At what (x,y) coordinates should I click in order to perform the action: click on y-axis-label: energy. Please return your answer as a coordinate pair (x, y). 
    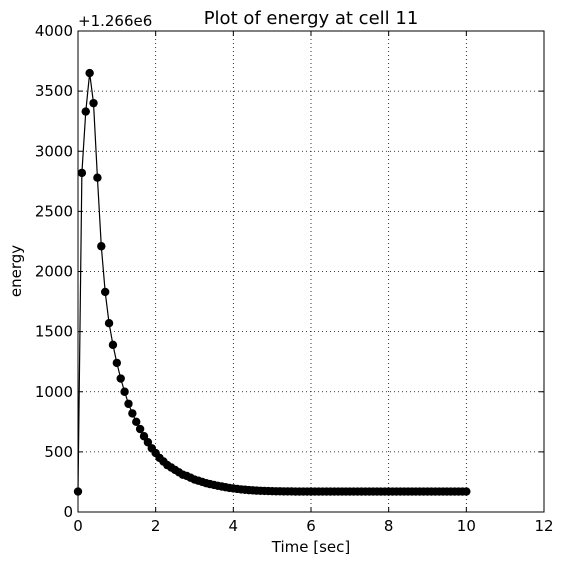
    Looking at the image, I should click on (16, 271).